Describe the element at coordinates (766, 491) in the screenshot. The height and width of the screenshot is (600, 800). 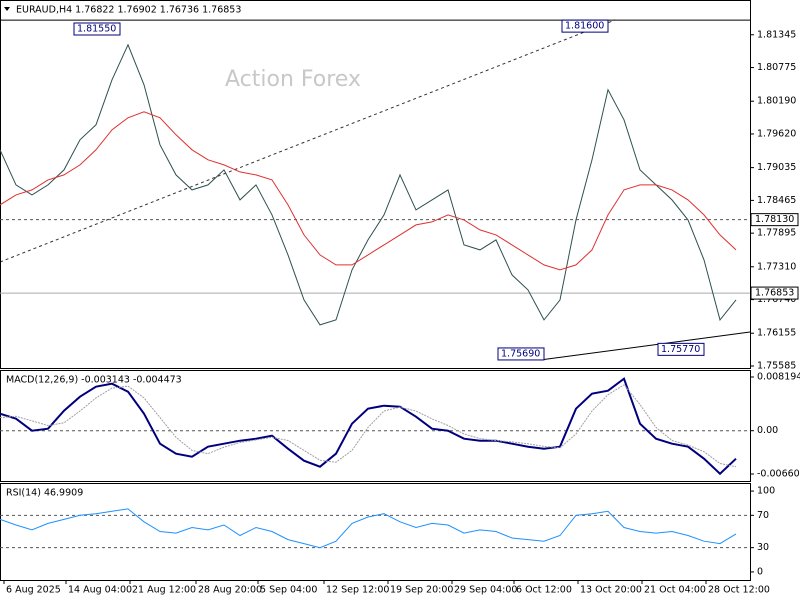
I see `y-tick-label: 100` at that location.